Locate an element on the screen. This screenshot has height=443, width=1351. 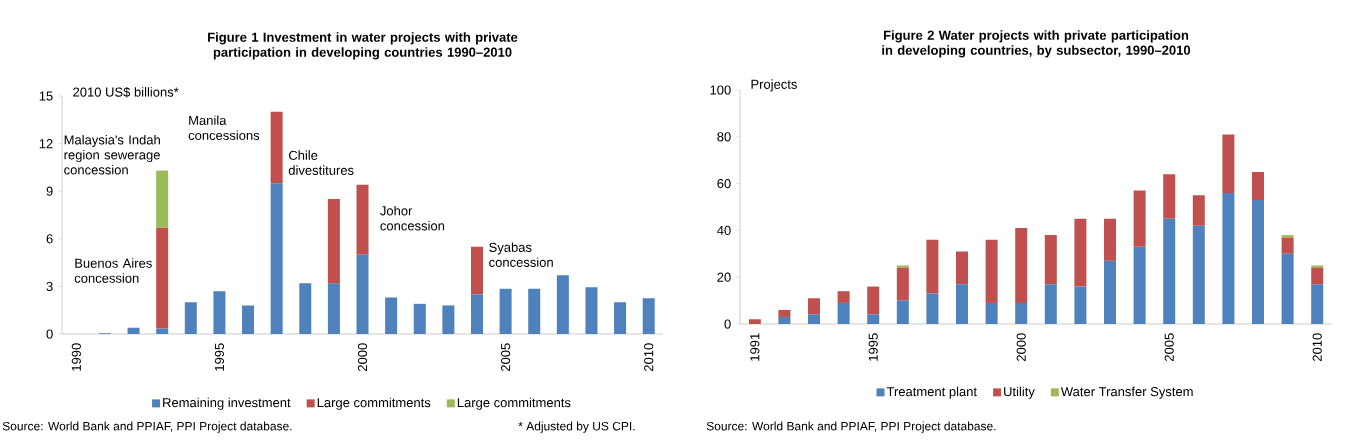
x-tick-label: 1990 is located at coordinates (76, 357).